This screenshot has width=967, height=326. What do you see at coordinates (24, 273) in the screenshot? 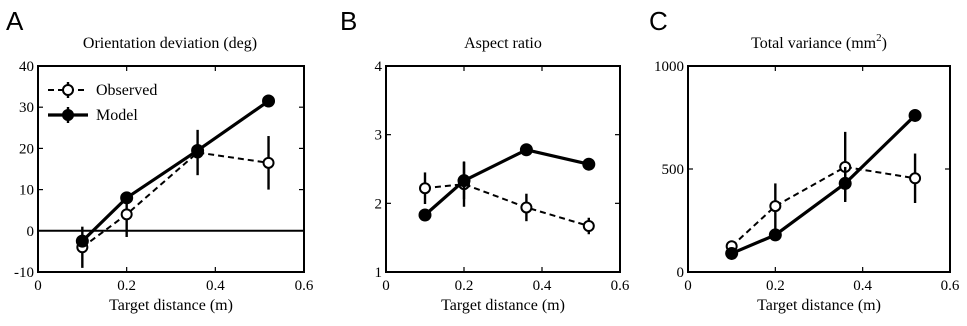
I see `y-tick-label: -10` at bounding box center [24, 273].